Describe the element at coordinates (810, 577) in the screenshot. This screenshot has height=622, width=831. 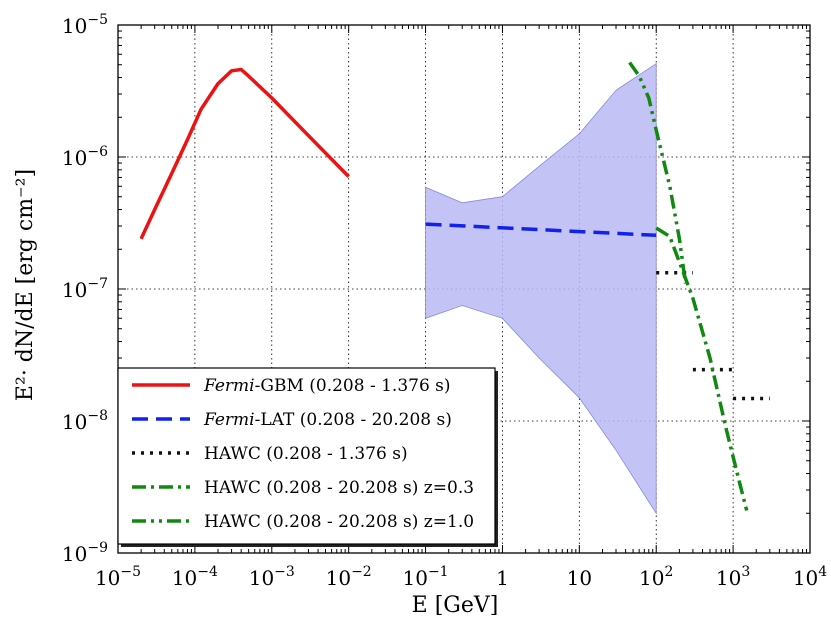
I see `x-tick-label: 10⁴` at that location.